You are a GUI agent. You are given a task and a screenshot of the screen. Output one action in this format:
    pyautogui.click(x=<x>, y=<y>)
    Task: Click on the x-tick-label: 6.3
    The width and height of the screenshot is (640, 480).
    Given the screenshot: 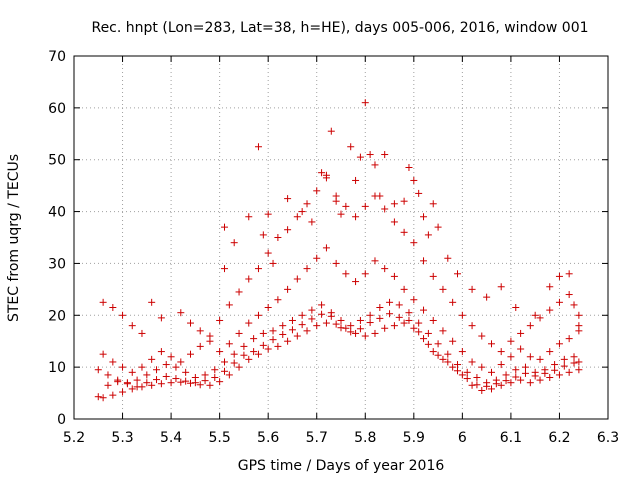 What is the action you would take?
    pyautogui.click(x=608, y=438)
    